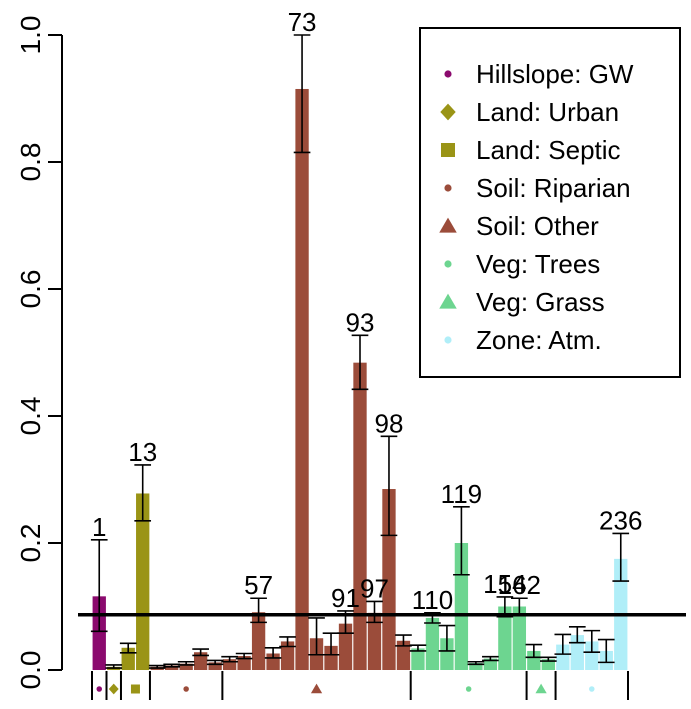 The width and height of the screenshot is (691, 709). I want to click on bar-data-label: 97, so click(374, 588).